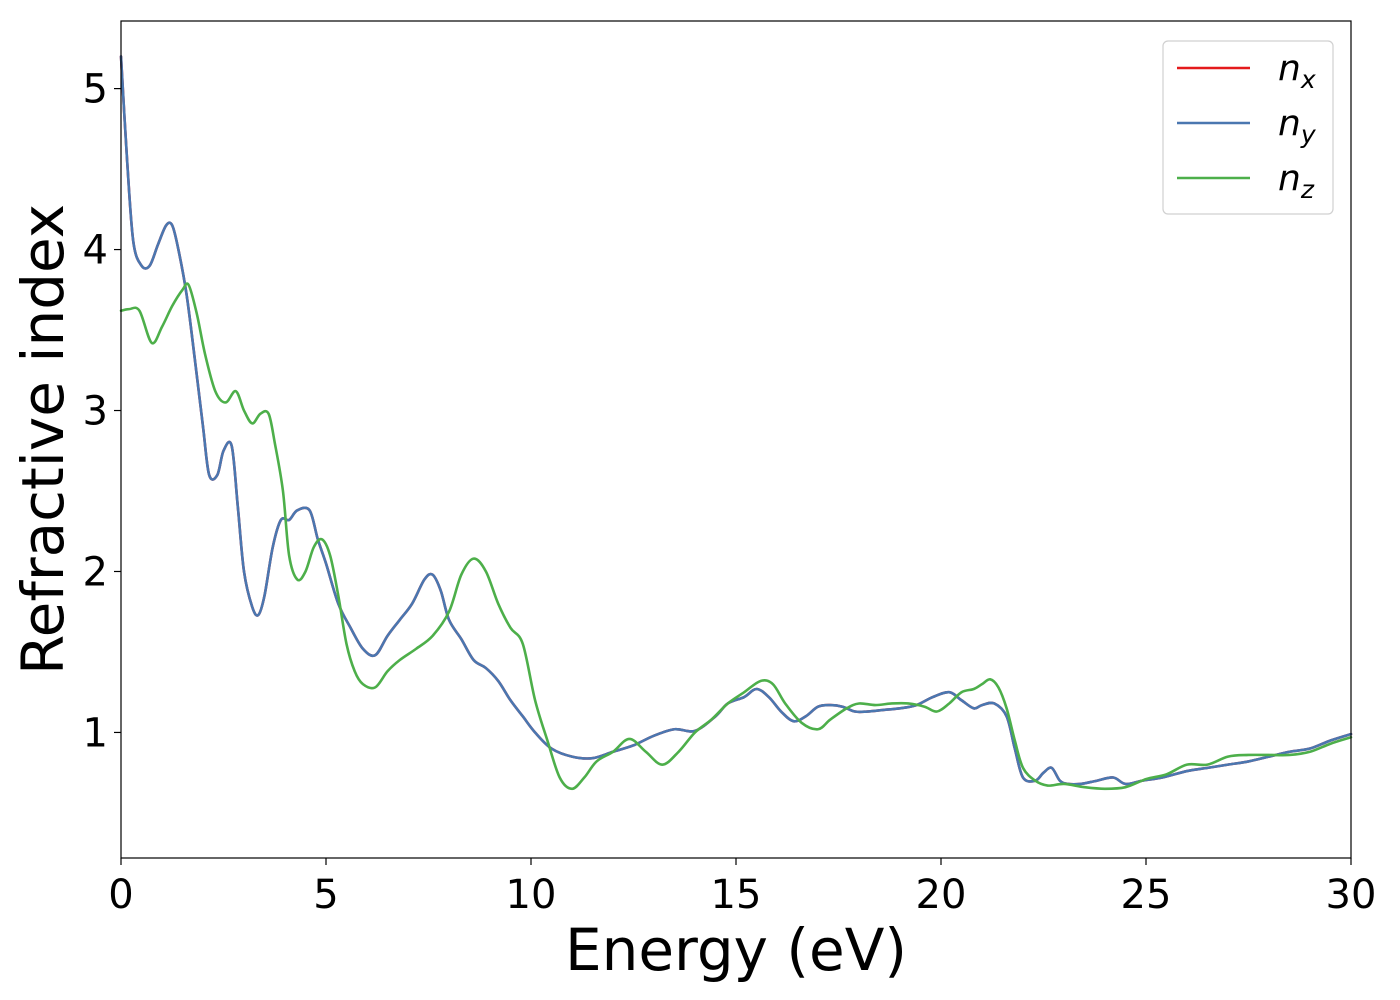 The image size is (1400, 1000). What do you see at coordinates (1296, 181) in the screenshot?
I see `legend-label-nz: nz` at bounding box center [1296, 181].